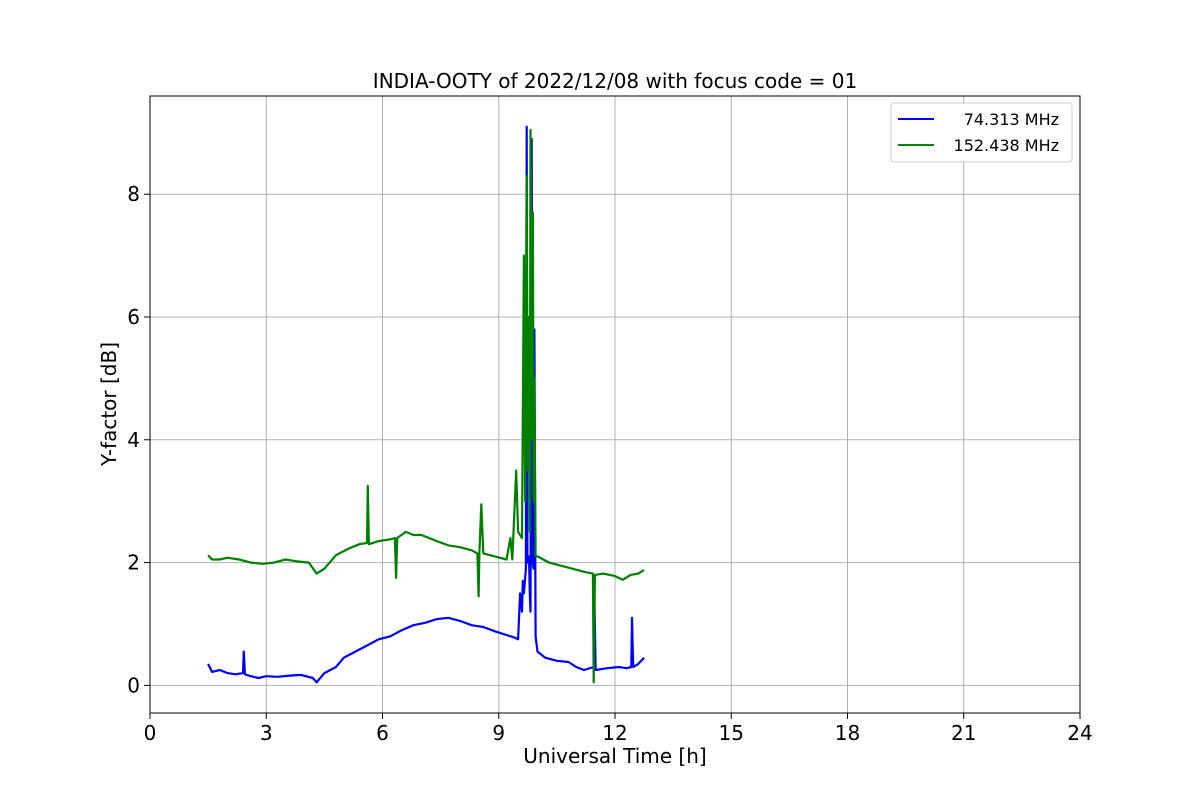 Image resolution: width=1200 pixels, height=800 pixels. Describe the element at coordinates (614, 733) in the screenshot. I see `x-tick-label: 12` at that location.